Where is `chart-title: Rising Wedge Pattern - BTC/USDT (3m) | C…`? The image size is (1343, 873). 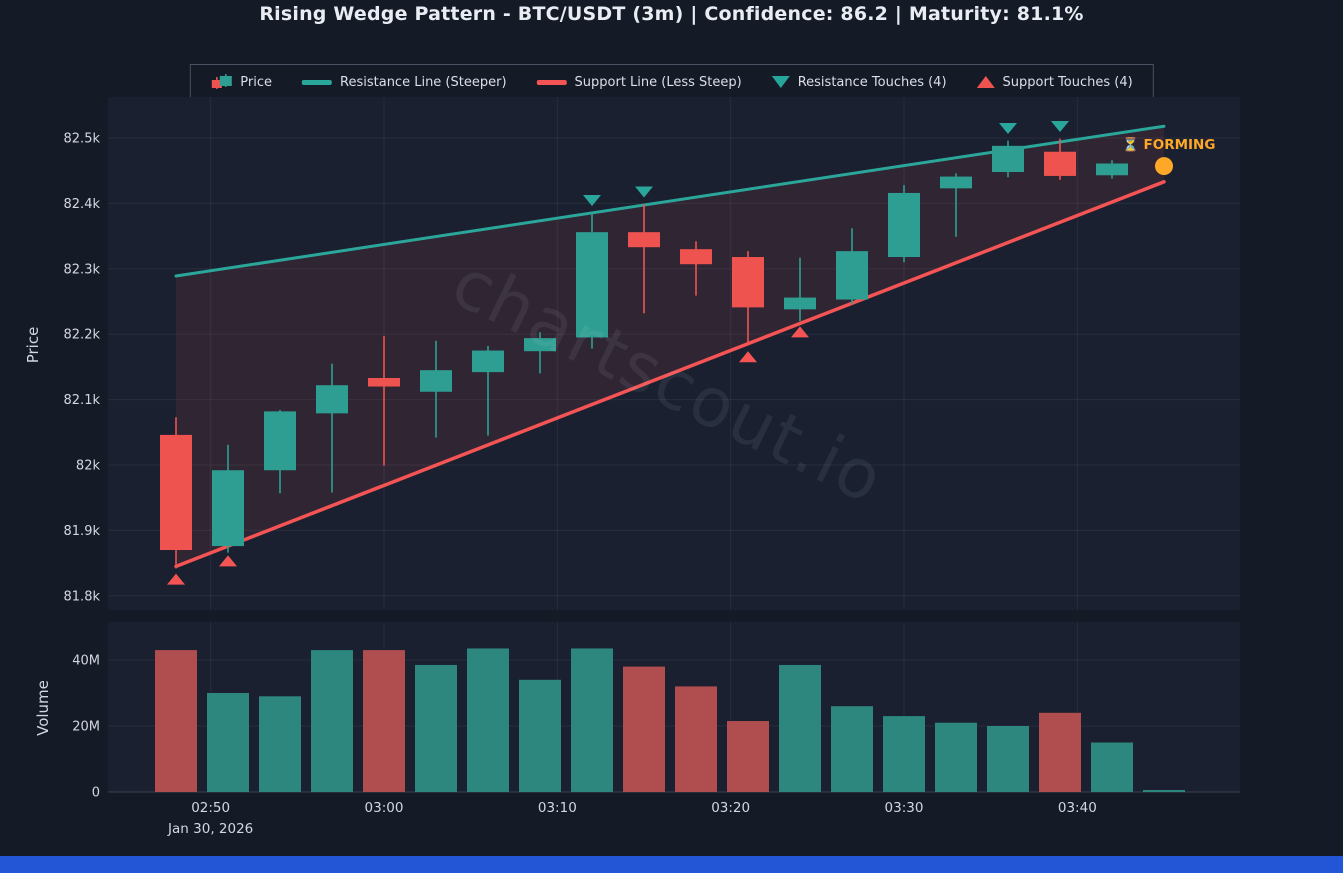
chart-title: Rising Wedge Pattern - BTC/USDT (3m) | C… is located at coordinates (671, 14).